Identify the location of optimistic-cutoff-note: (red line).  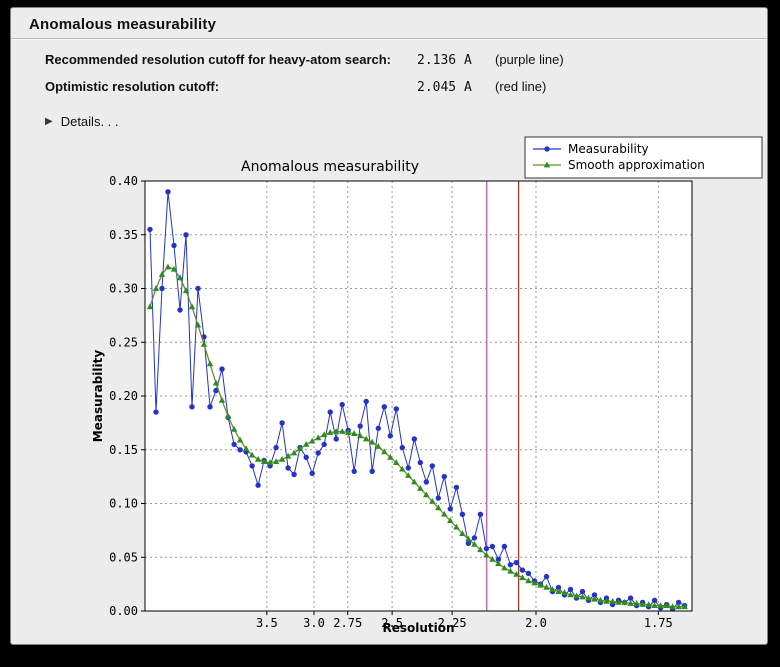
(521, 86).